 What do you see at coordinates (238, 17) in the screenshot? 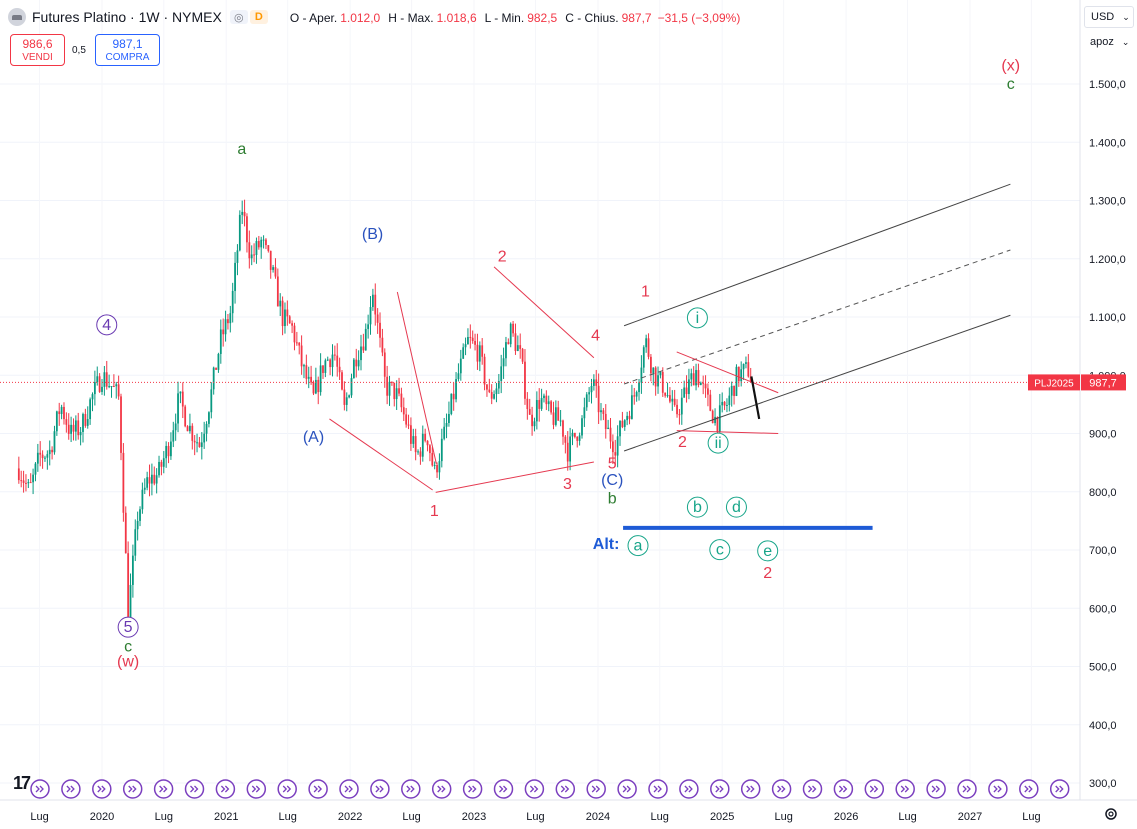
I see `eye-icon: ◎` at bounding box center [238, 17].